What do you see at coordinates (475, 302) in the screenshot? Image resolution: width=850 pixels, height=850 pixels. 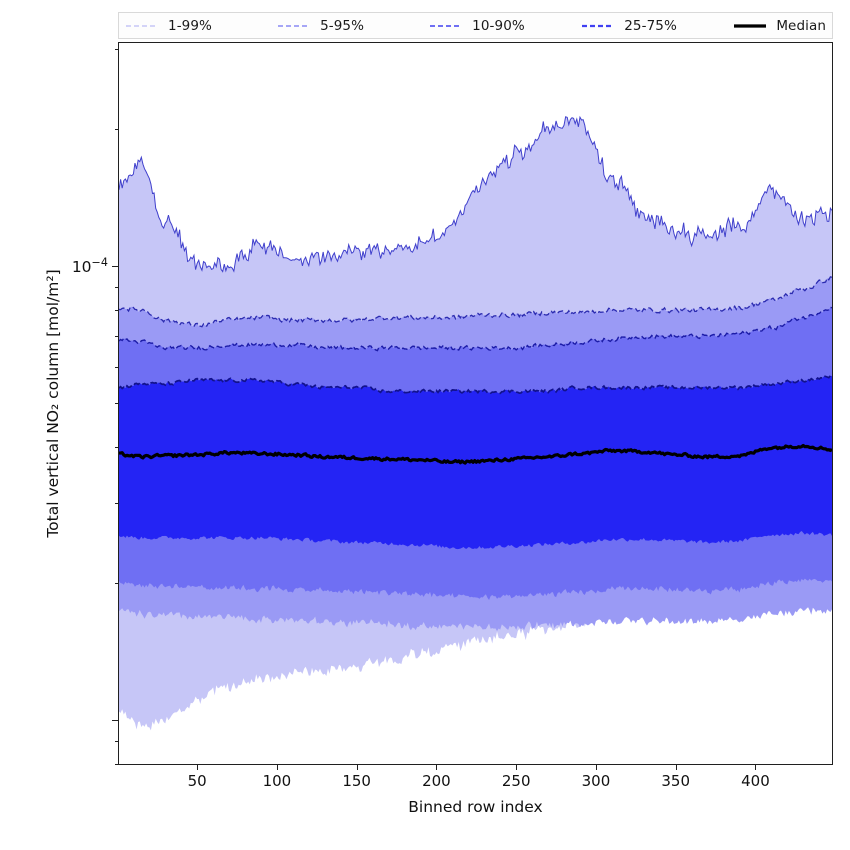 I see `edge-line-p95` at bounding box center [475, 302].